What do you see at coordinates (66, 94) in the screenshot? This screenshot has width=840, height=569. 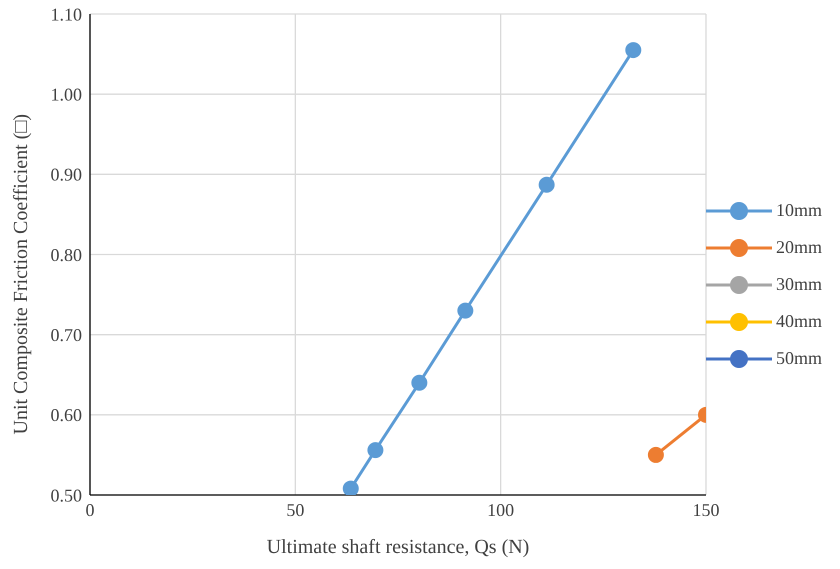 I see `y-tick-label: 1.00` at bounding box center [66, 94].